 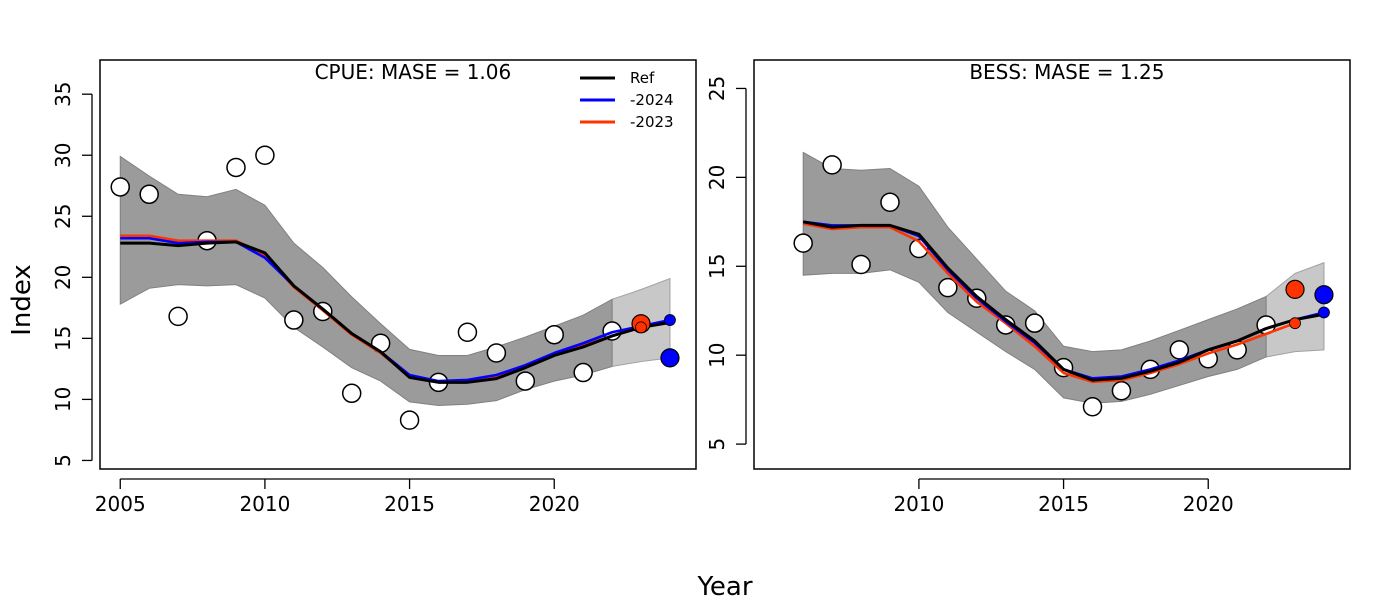 I want to click on panel-title: BESS: MASE = 1.25, so click(x=1066, y=72).